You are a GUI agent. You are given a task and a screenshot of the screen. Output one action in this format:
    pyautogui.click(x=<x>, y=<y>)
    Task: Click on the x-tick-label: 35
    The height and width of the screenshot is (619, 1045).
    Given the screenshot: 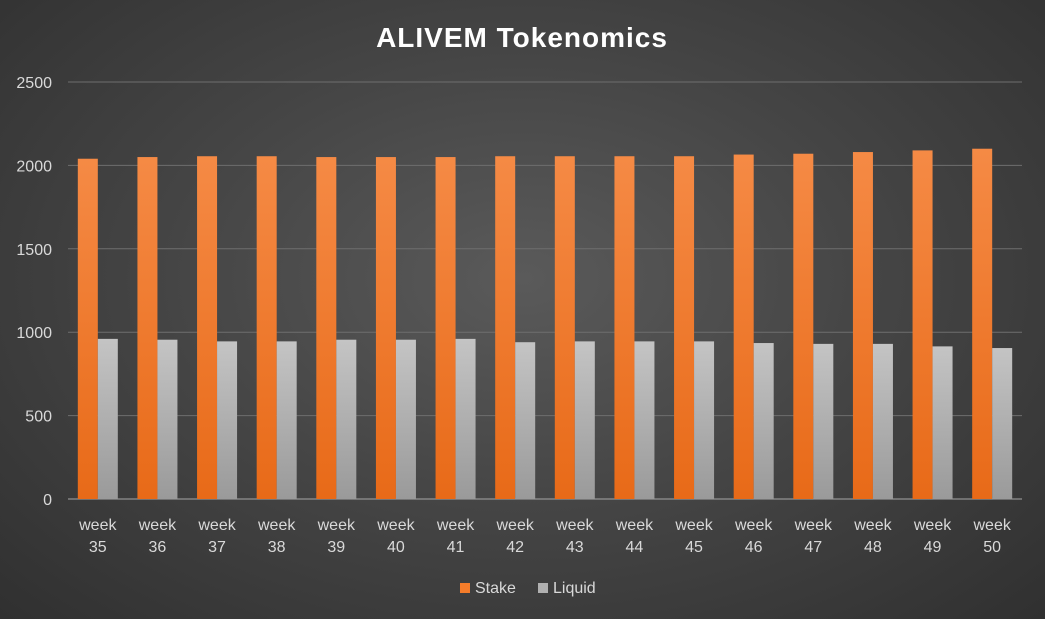 What is the action you would take?
    pyautogui.click(x=98, y=547)
    